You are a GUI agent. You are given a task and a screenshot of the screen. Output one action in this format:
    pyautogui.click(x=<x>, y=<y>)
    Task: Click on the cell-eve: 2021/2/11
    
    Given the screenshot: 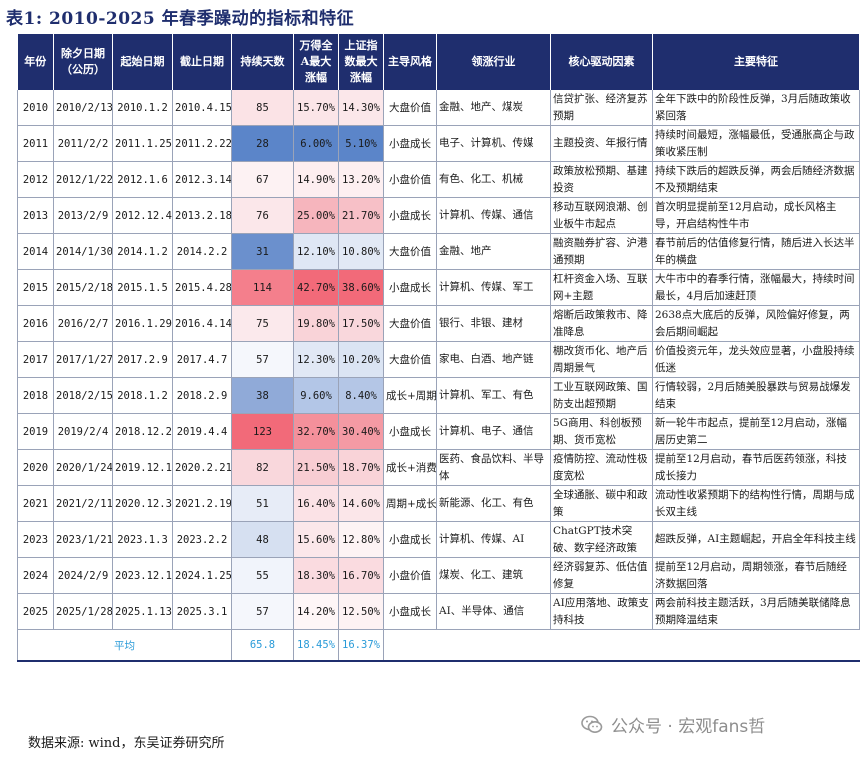 What is the action you would take?
    pyautogui.click(x=83, y=503)
    